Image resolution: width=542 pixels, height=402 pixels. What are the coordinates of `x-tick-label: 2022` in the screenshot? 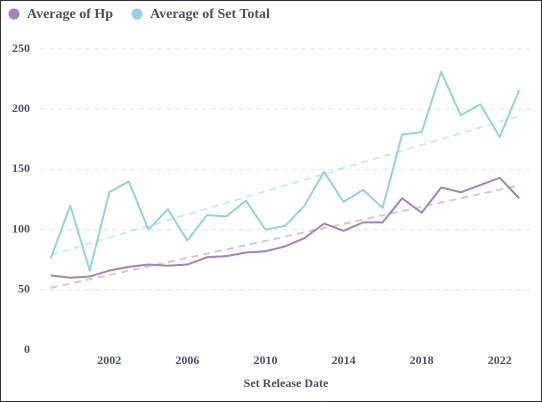 It's located at (500, 360).